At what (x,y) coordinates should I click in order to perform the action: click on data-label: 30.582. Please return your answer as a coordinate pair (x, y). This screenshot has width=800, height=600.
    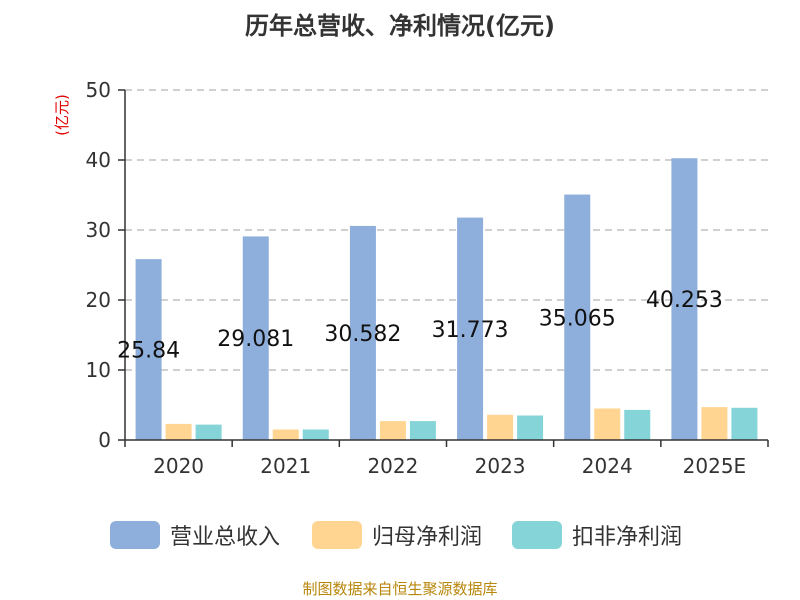
    Looking at the image, I should click on (362, 334).